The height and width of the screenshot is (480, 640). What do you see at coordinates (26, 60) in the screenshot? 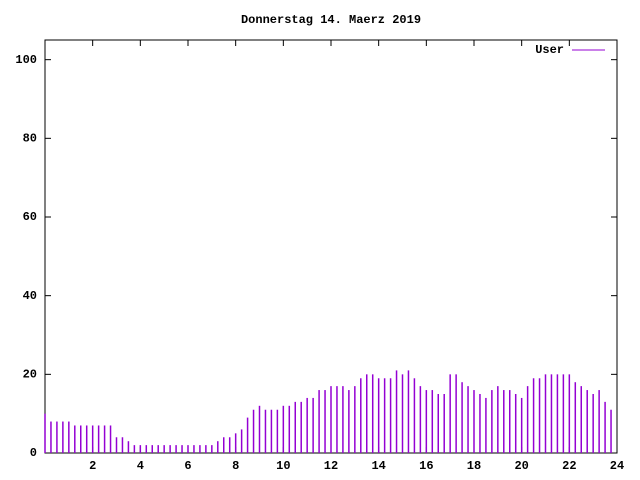
I see `y-tick-label: 100` at bounding box center [26, 60].